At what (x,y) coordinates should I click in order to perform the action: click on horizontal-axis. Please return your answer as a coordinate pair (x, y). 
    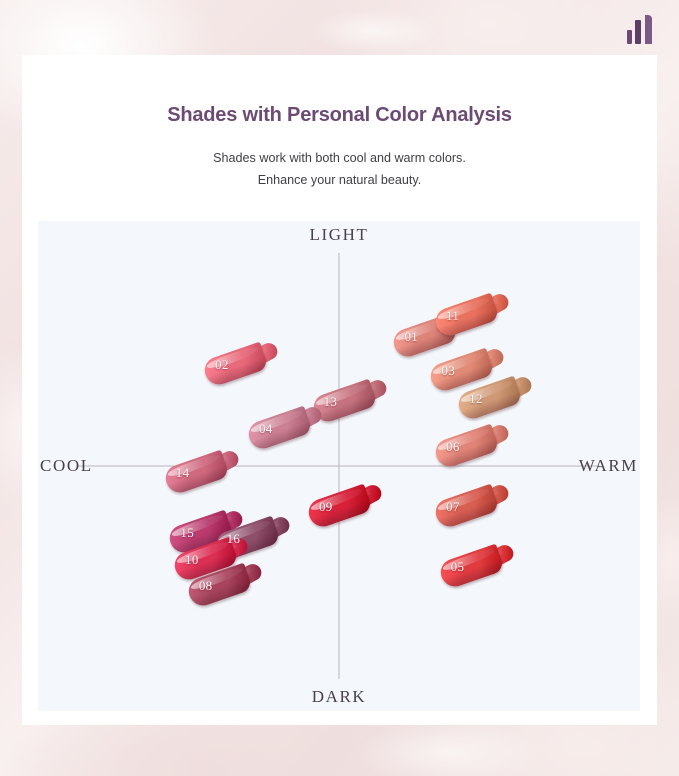
    Looking at the image, I should click on (339, 466).